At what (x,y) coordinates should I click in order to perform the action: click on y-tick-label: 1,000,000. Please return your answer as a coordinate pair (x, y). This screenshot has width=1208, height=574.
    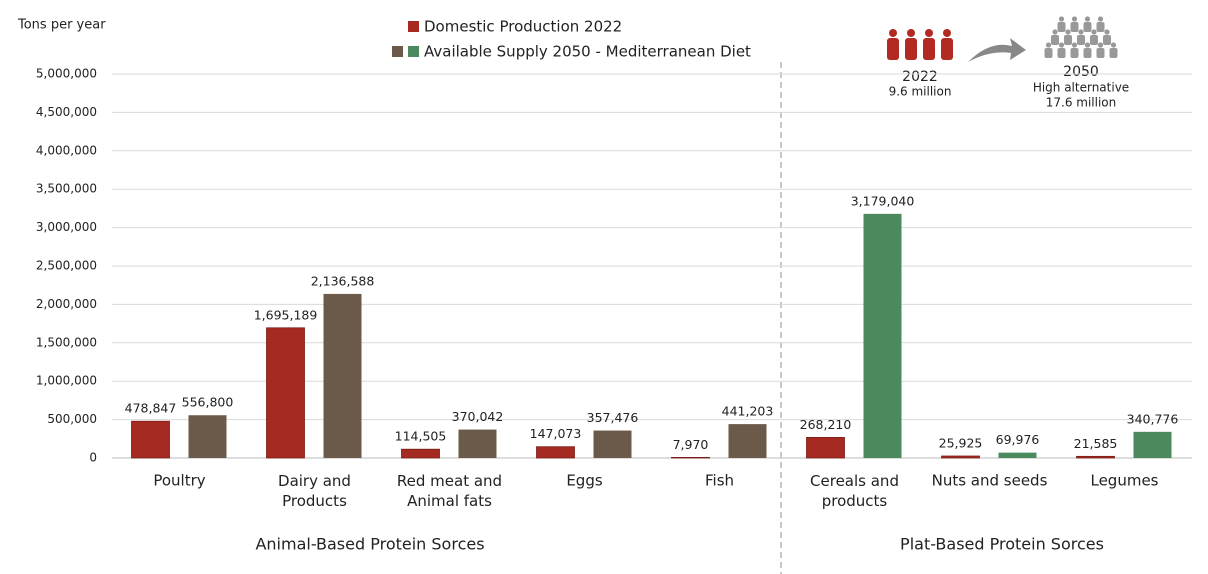
    Looking at the image, I should click on (66, 381).